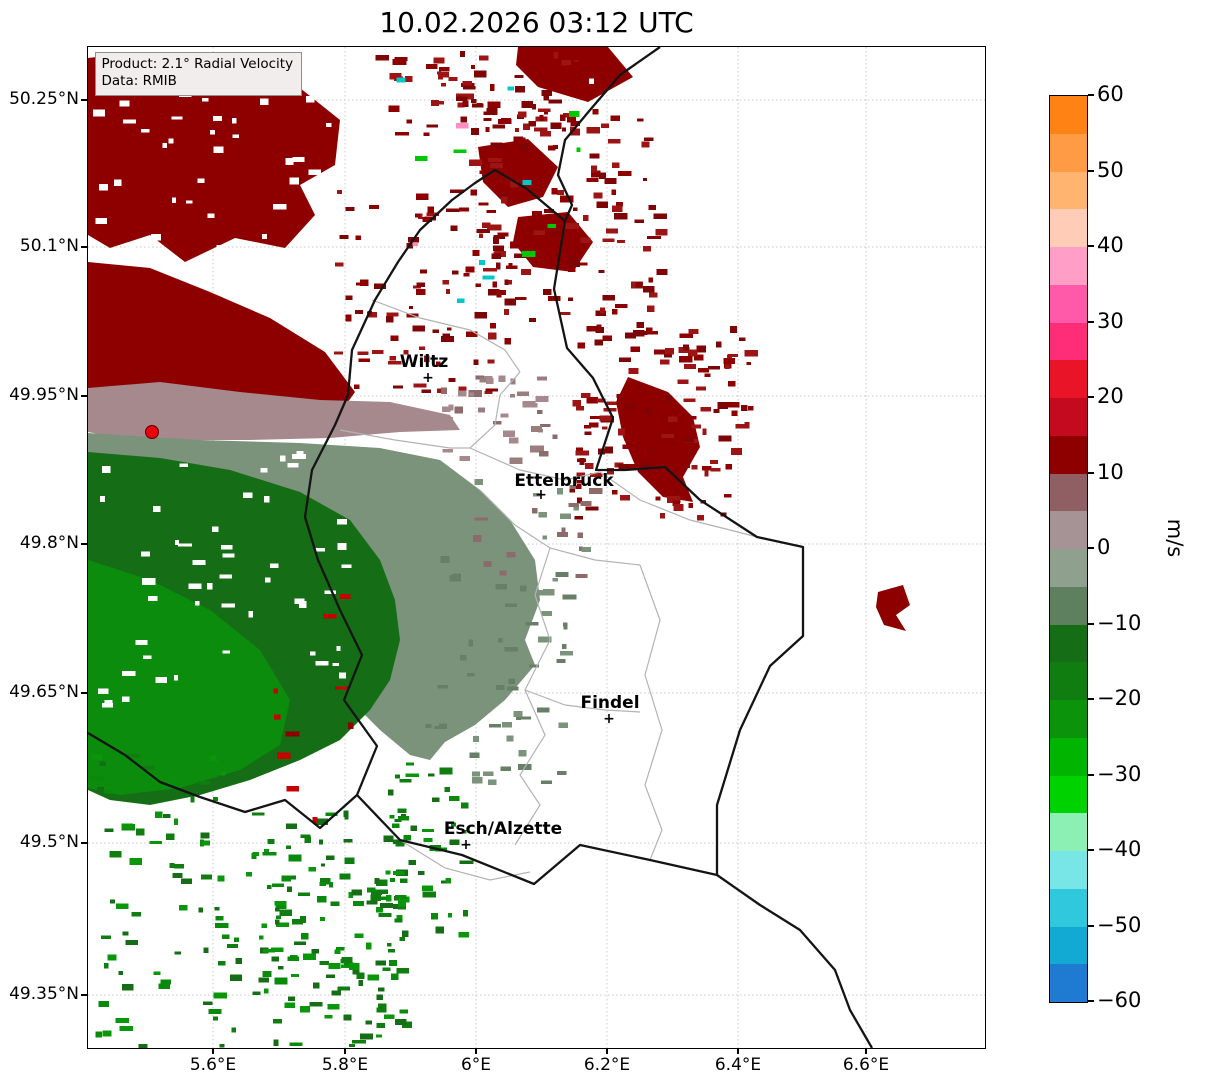  What do you see at coordinates (1091, 397) in the screenshot?
I see `colorbar-tick-mark` at bounding box center [1091, 397].